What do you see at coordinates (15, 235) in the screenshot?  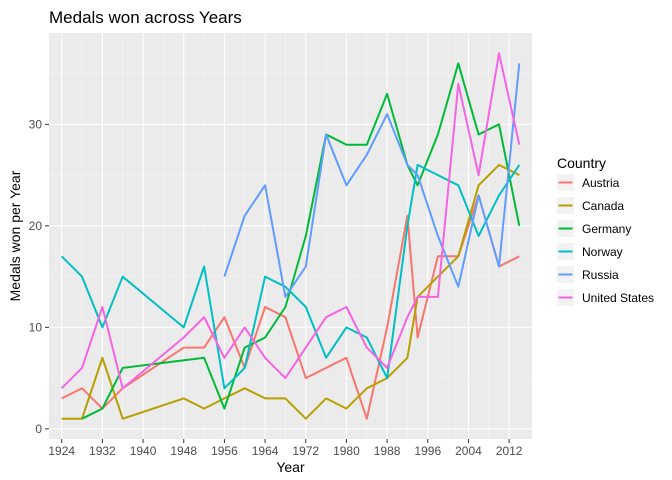 I see `y-axis-title: Medals won per Year` at bounding box center [15, 235].